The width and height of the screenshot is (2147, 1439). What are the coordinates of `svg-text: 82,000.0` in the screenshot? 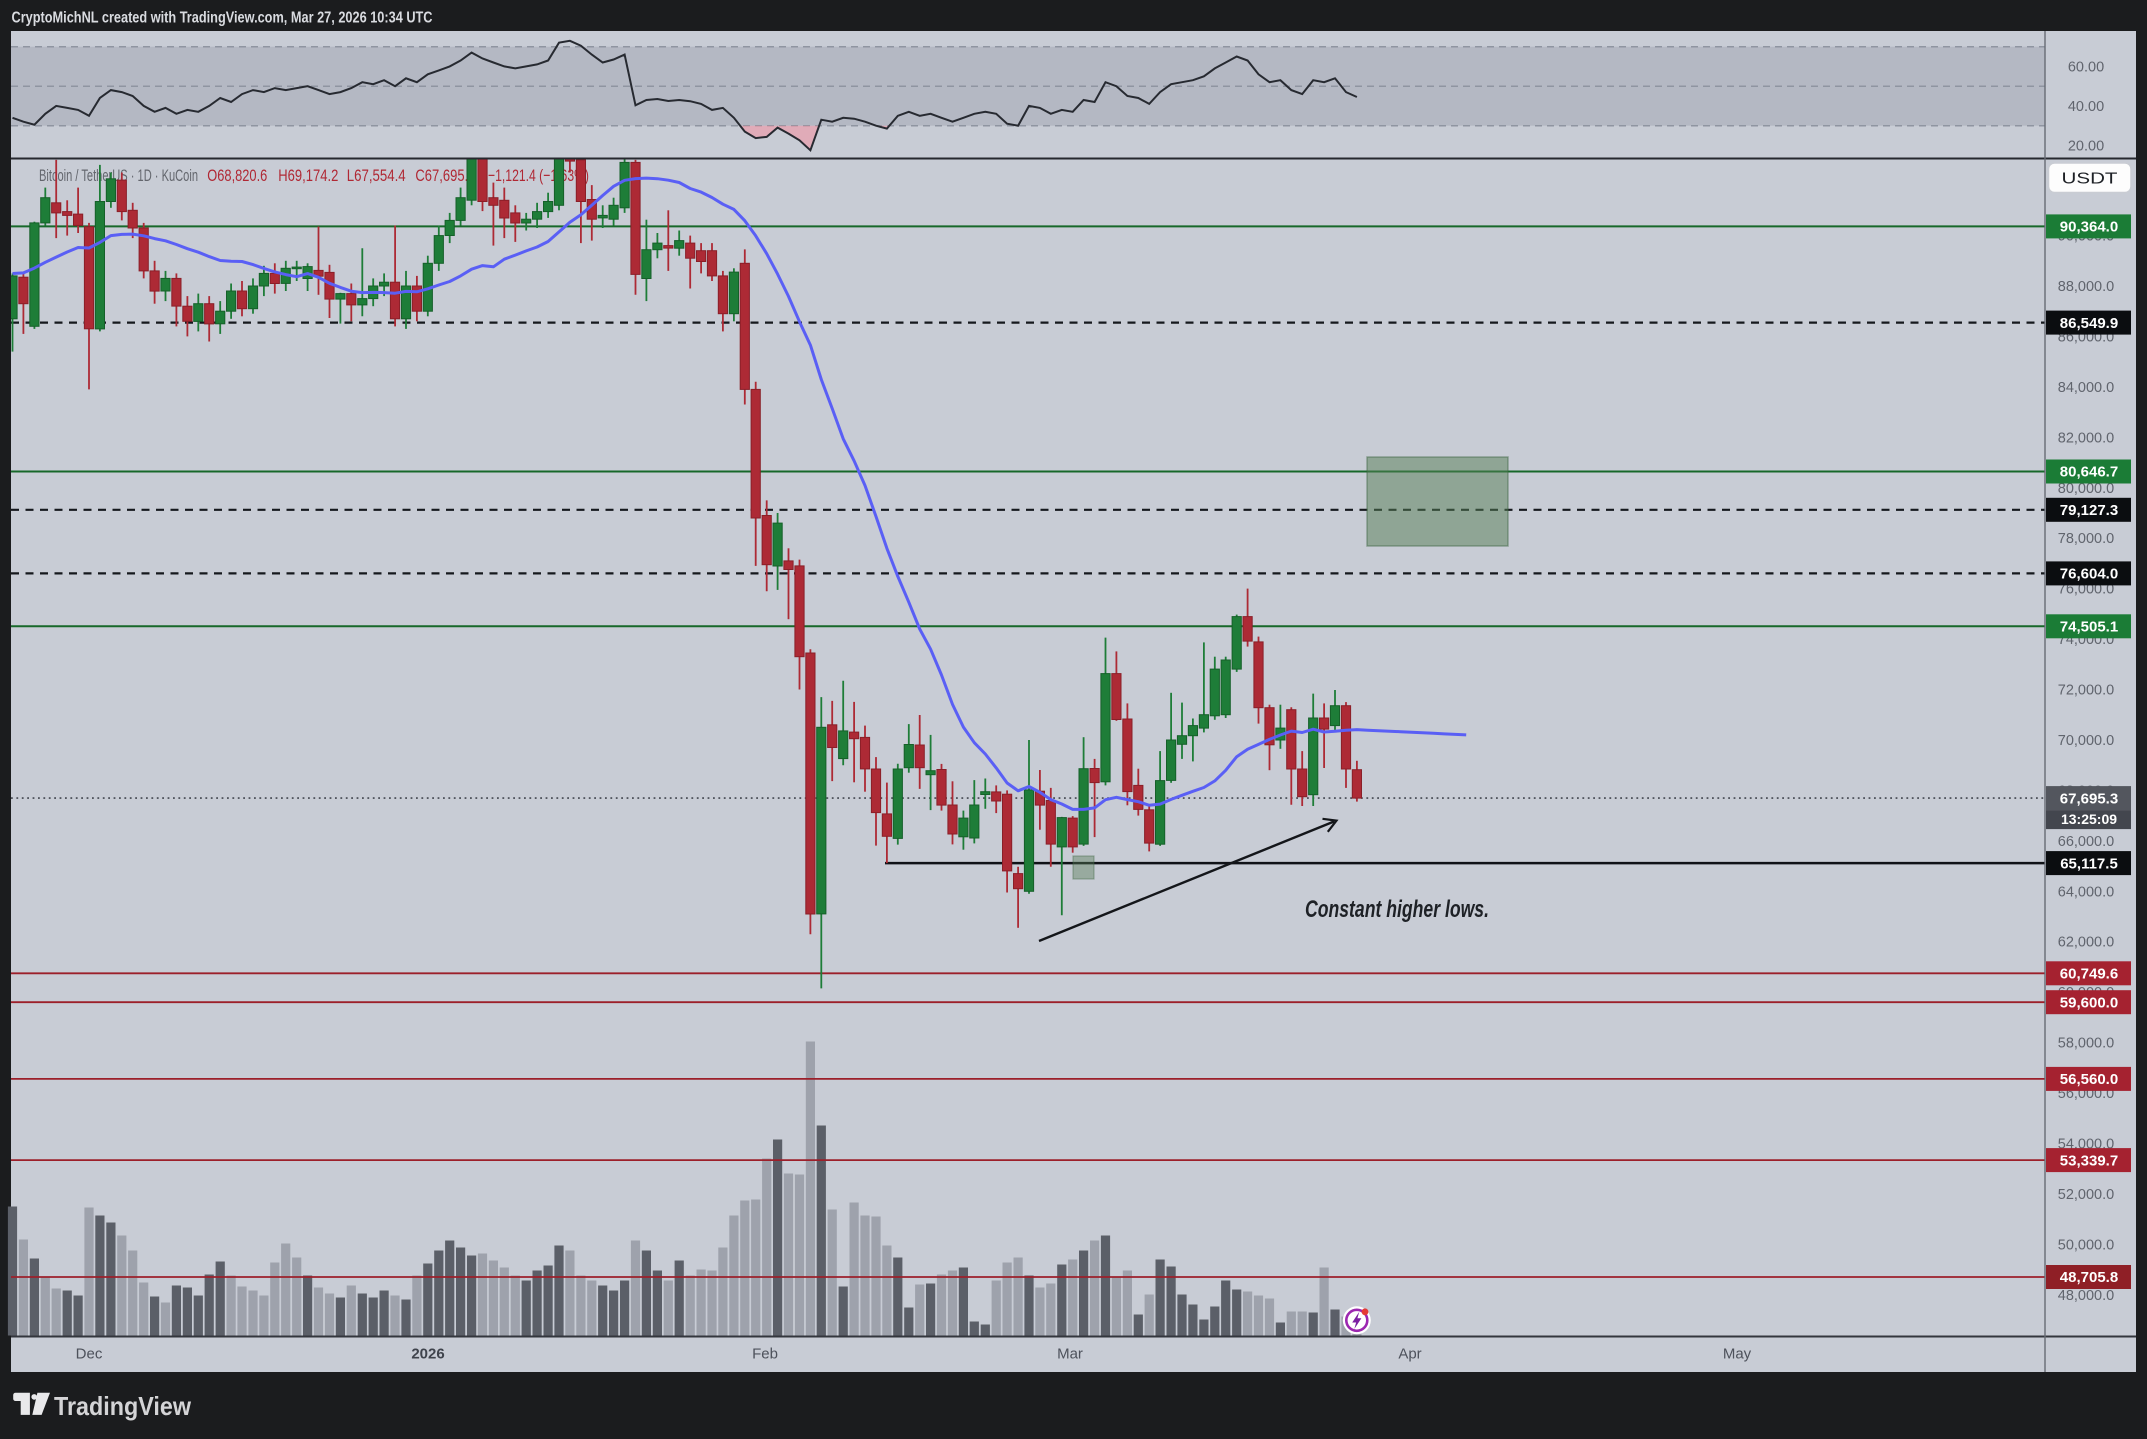 It's located at (2086, 438).